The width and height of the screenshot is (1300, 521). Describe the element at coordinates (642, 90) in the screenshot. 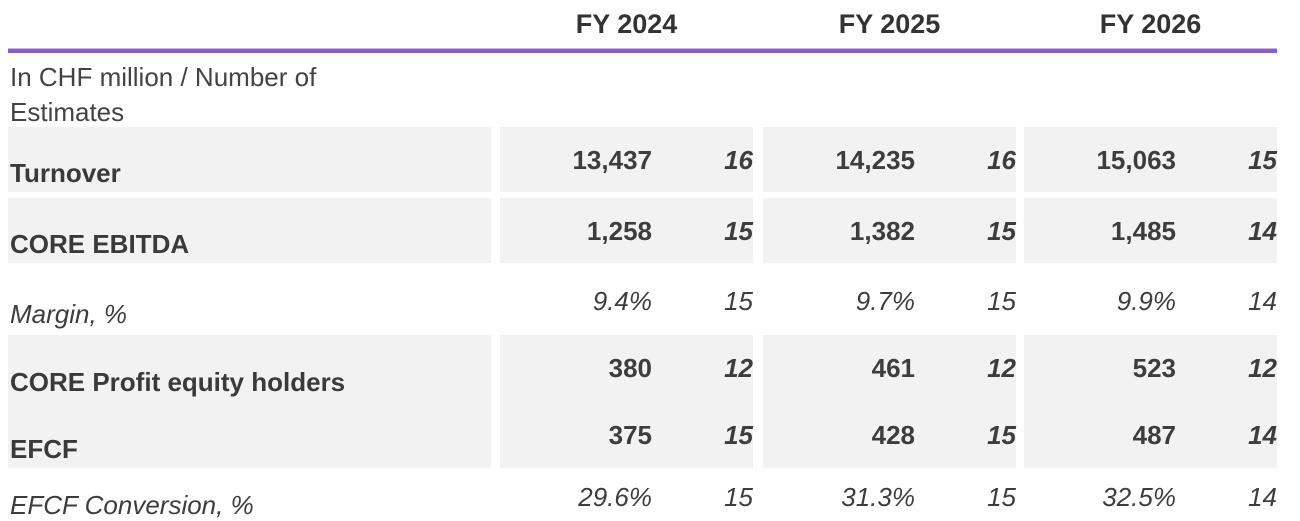

I see `unit-label-row: In CHF million / Number of Estimates` at that location.